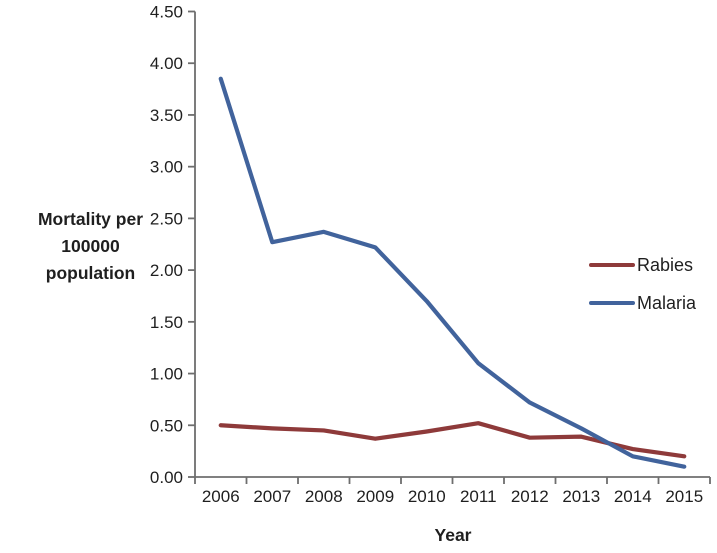 This screenshot has width=717, height=553. I want to click on x-tick-label: 2010, so click(427, 496).